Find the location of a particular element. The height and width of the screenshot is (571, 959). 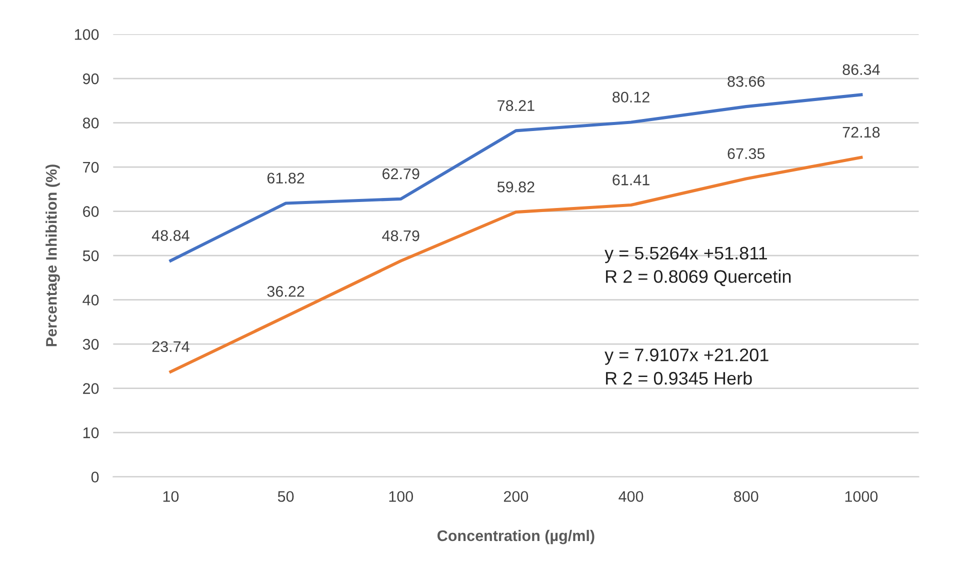

y-tick-label: 80 is located at coordinates (90, 123).